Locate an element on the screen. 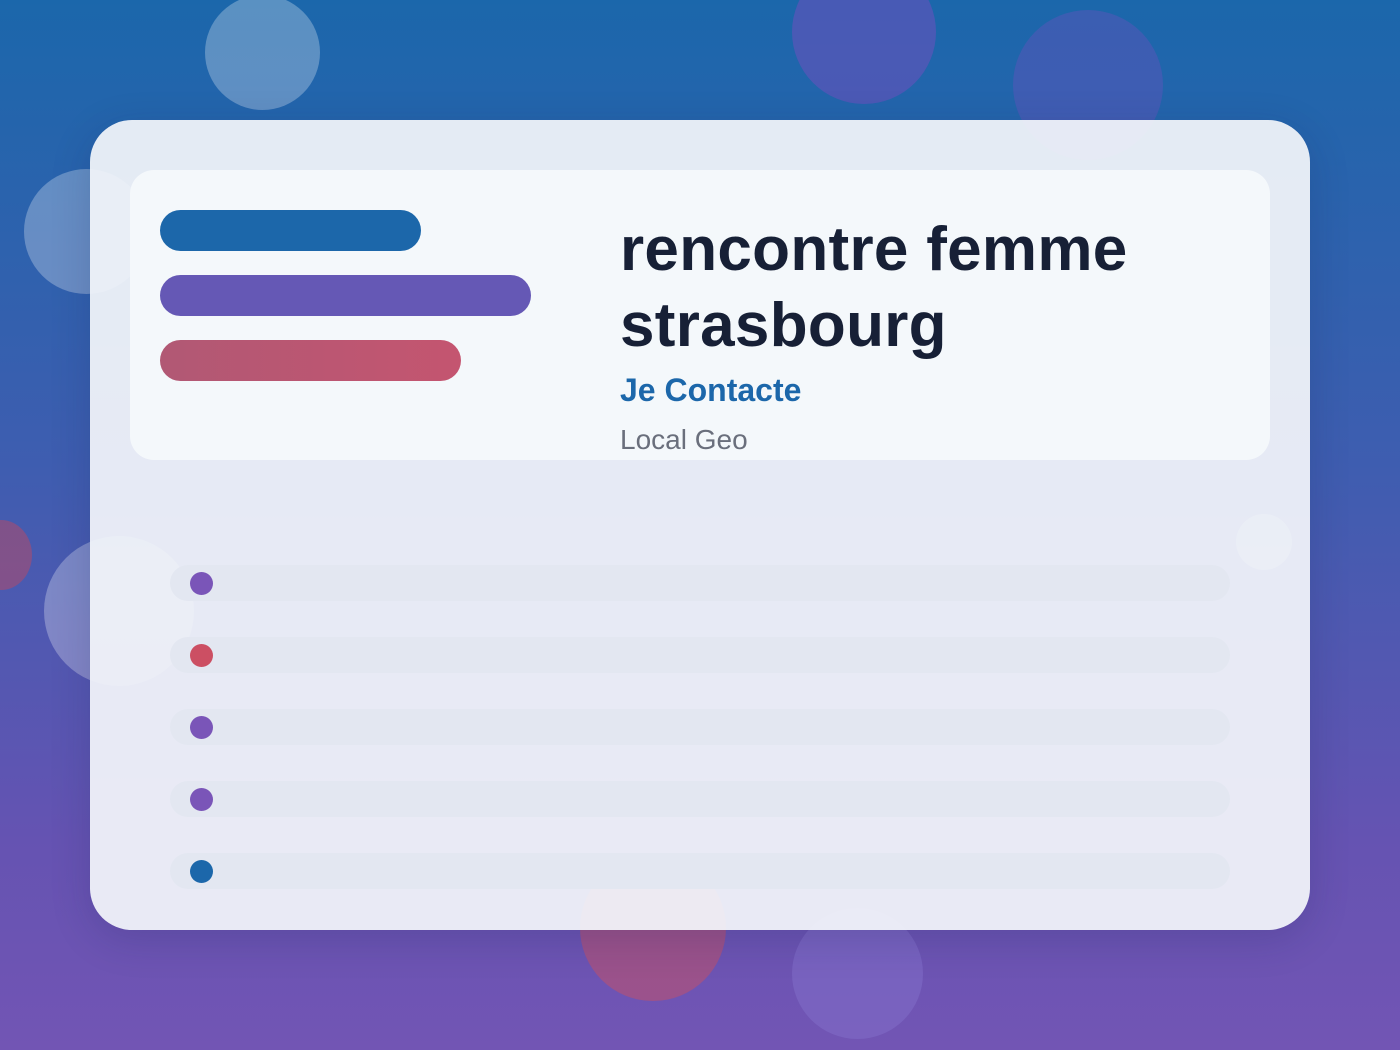  page-title: rencontre femme strasbourg is located at coordinates (874, 287).